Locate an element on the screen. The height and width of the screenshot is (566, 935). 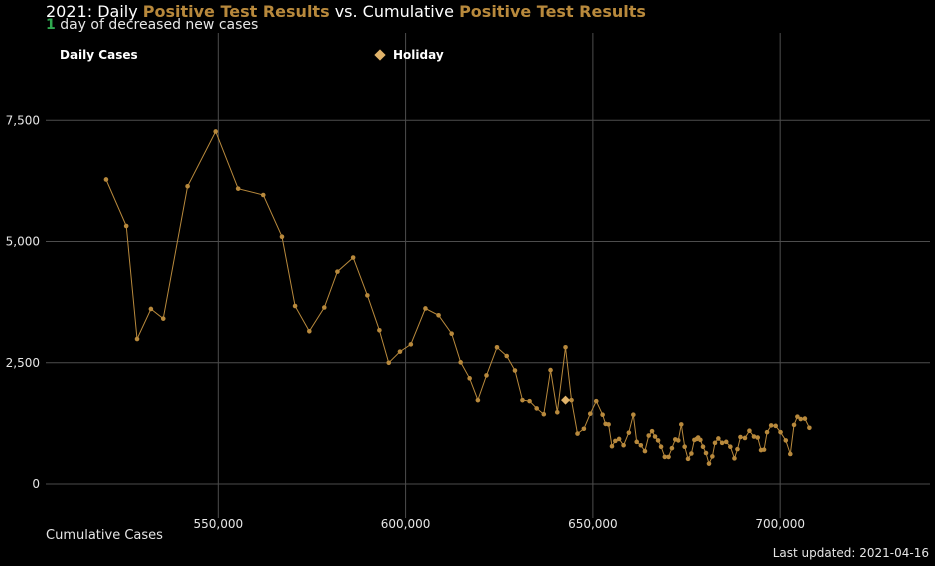
legend-holiday-label: Holiday is located at coordinates (418, 55).